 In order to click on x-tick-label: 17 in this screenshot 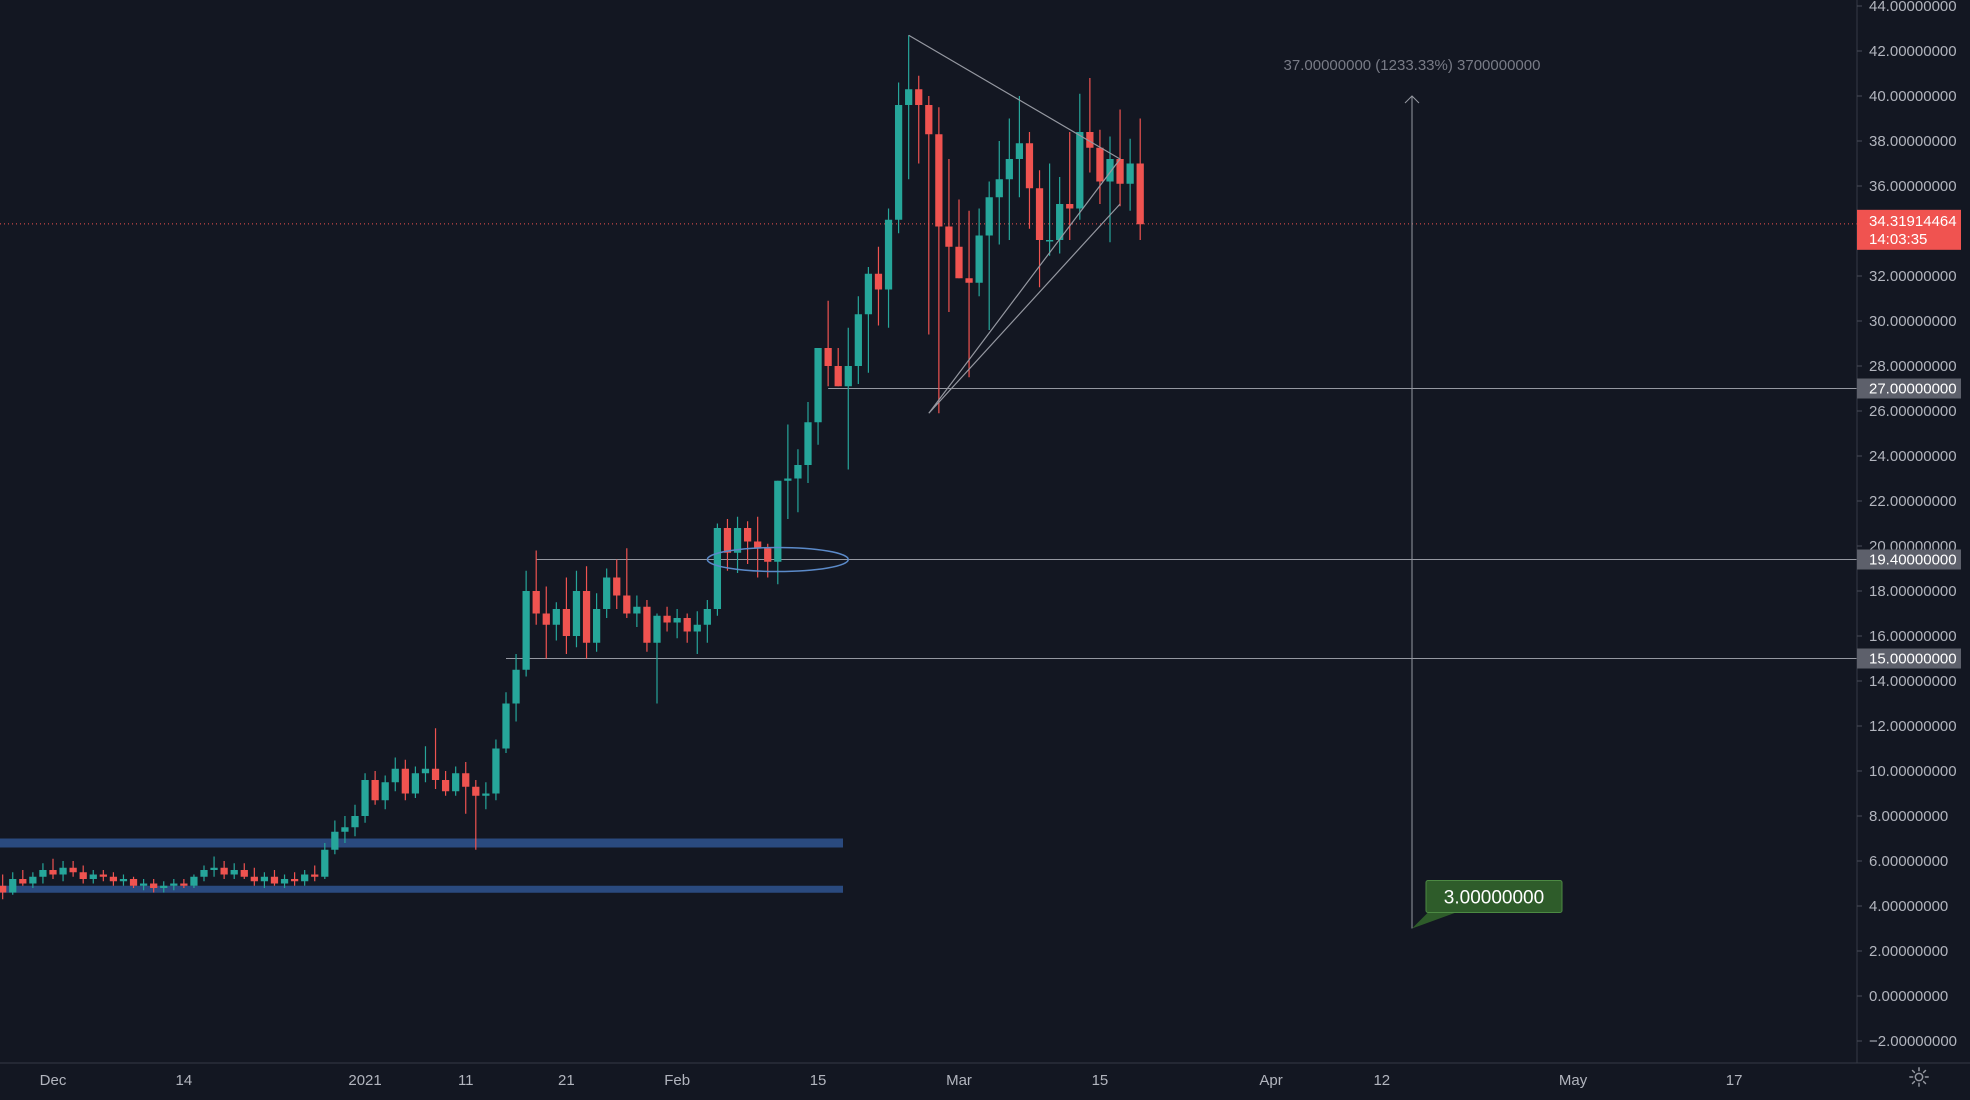, I will do `click(1734, 1080)`.